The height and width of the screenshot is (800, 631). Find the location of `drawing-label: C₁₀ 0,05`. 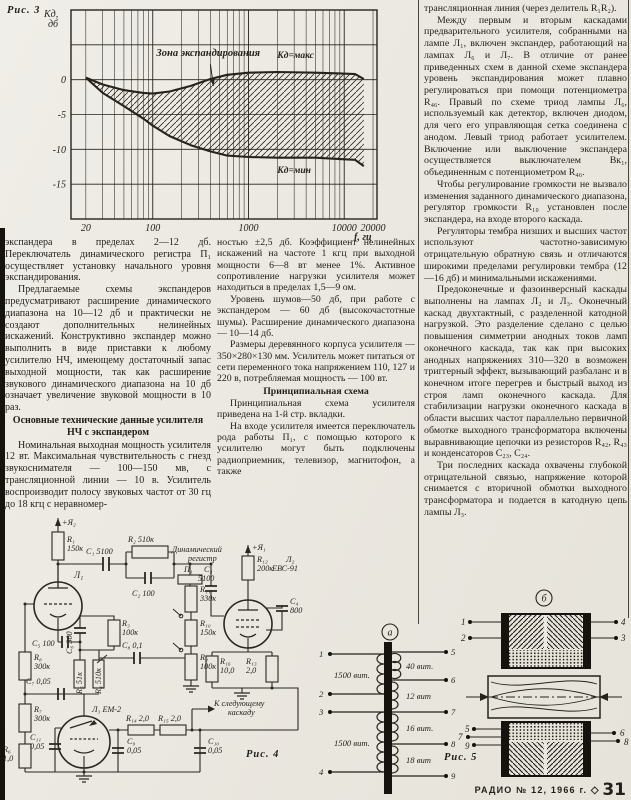

drawing-label: C₁₀ 0,05 is located at coordinates (215, 746).